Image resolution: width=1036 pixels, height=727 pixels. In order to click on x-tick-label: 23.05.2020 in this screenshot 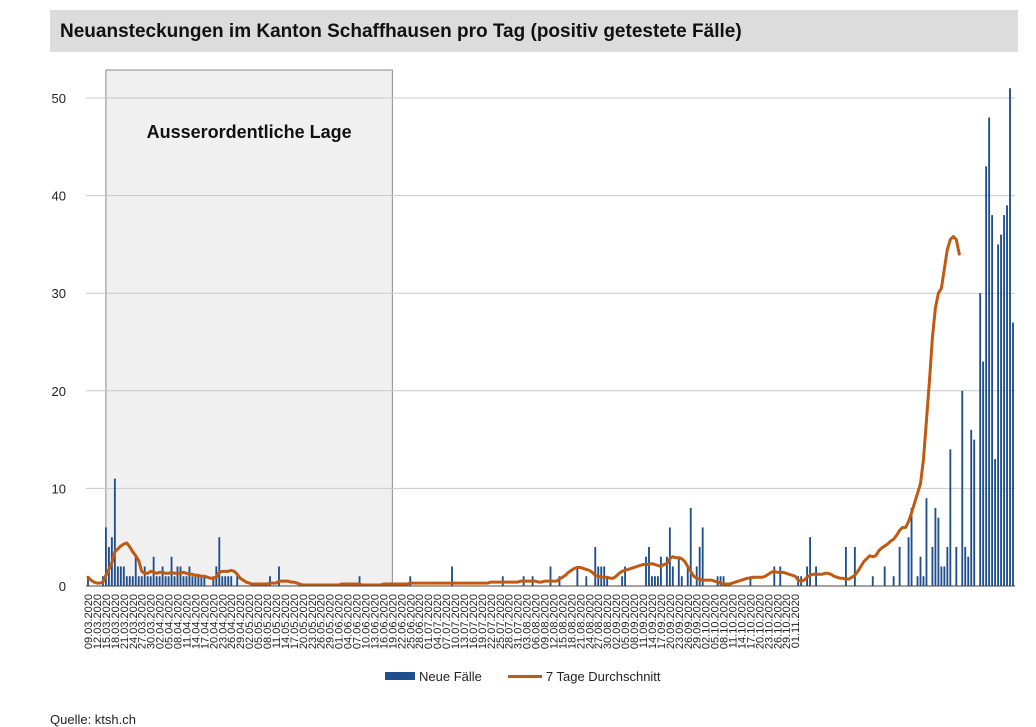, I will do `click(313, 621)`.